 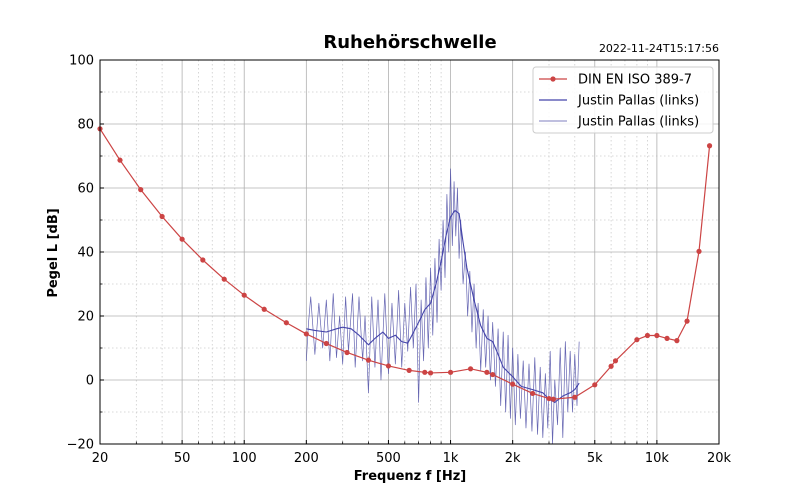 I want to click on y-tick-label: 20, so click(x=85, y=317).